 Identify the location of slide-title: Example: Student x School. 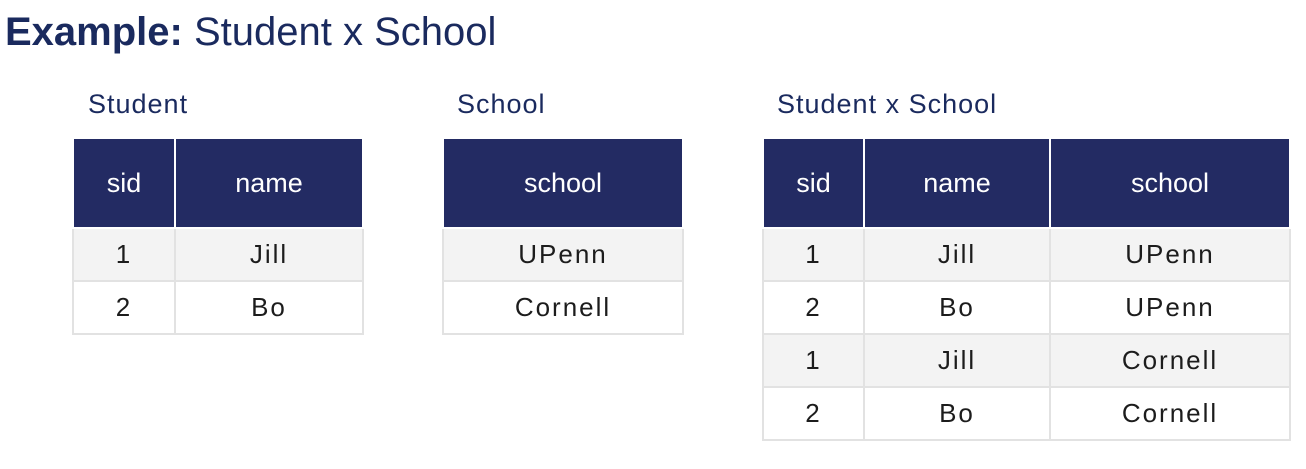
(250, 32).